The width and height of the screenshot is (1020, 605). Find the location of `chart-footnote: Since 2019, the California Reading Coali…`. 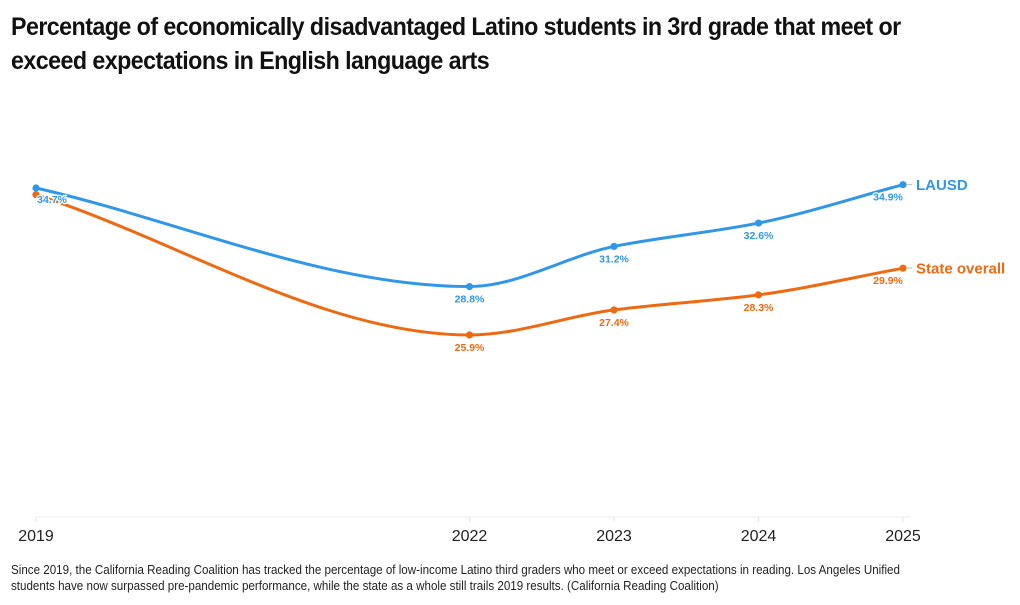

chart-footnote: Since 2019, the California Reading Coali… is located at coordinates (455, 577).